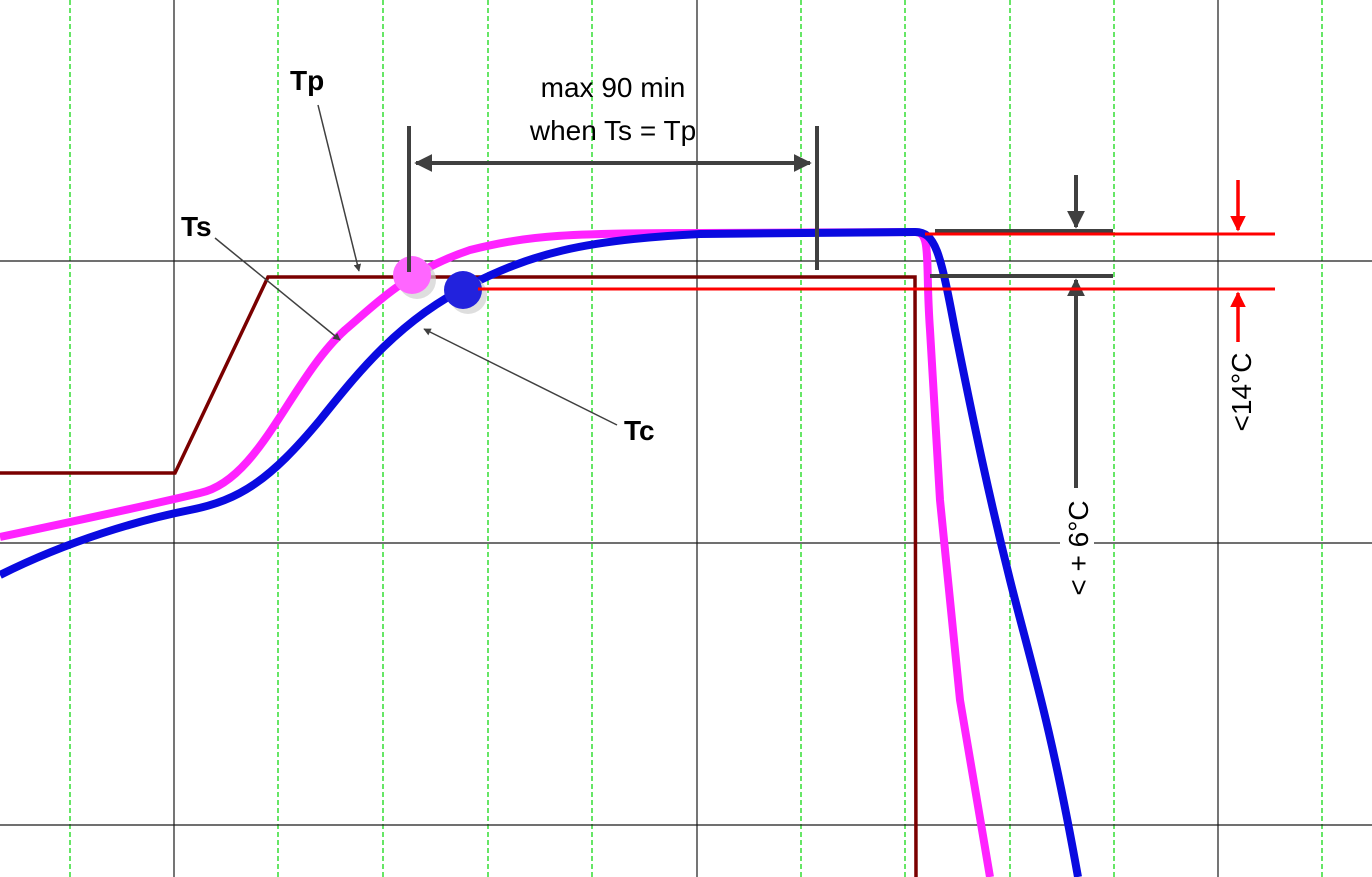 The image size is (1372, 877). I want to click on ts-label: Ts, so click(196, 226).